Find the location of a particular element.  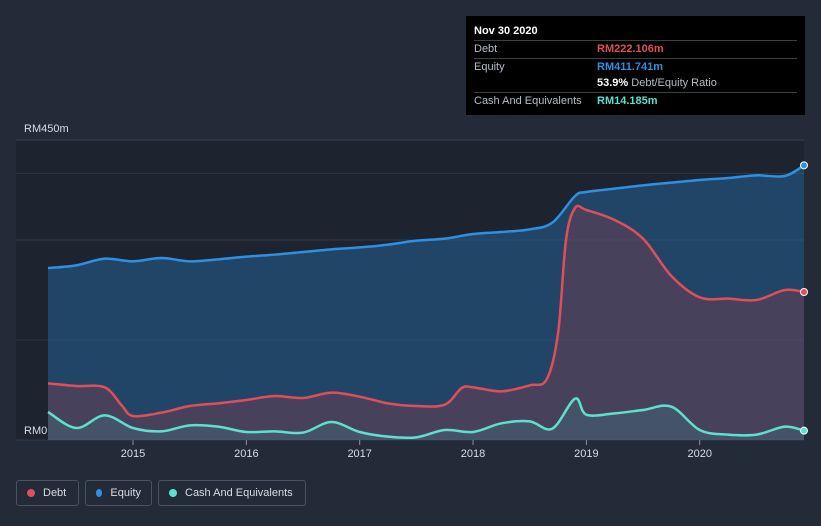

tooltip-cash-value: RM14.185m is located at coordinates (627, 100).